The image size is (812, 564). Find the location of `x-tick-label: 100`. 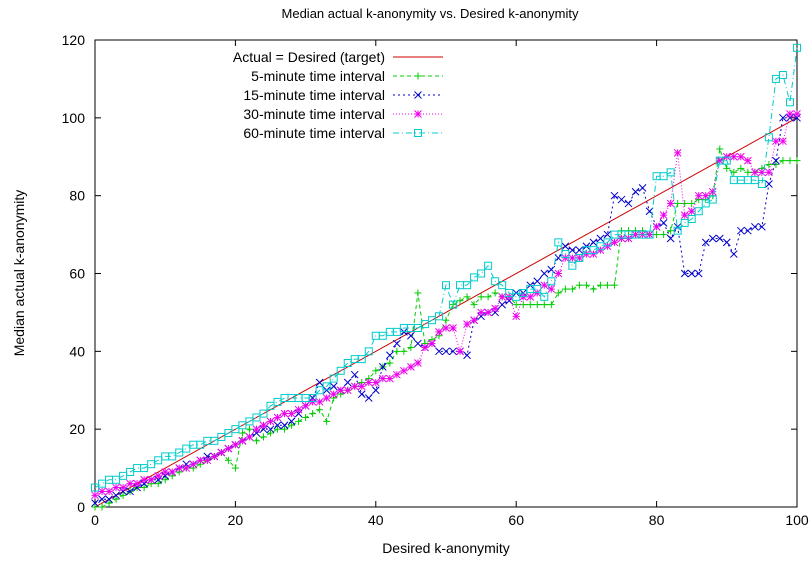

x-tick-label: 100 is located at coordinates (797, 520).